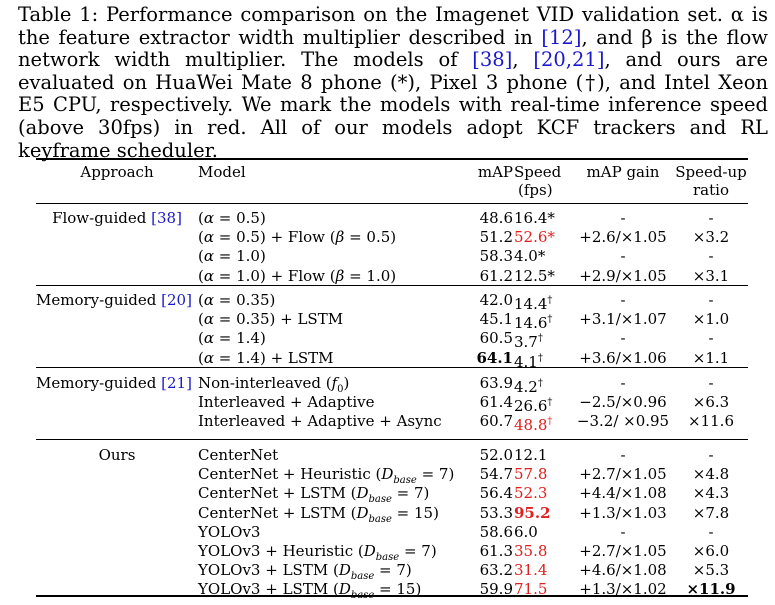 The image size is (775, 605). Describe the element at coordinates (538, 172) in the screenshot. I see `header-speed: Speed` at that location.